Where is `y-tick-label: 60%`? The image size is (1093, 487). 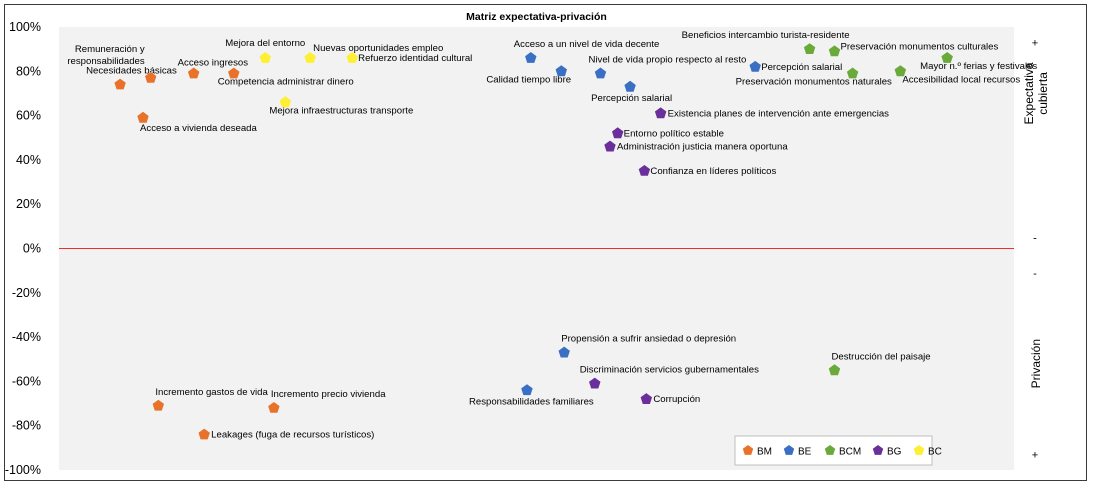 y-tick-label: 60% is located at coordinates (28, 116).